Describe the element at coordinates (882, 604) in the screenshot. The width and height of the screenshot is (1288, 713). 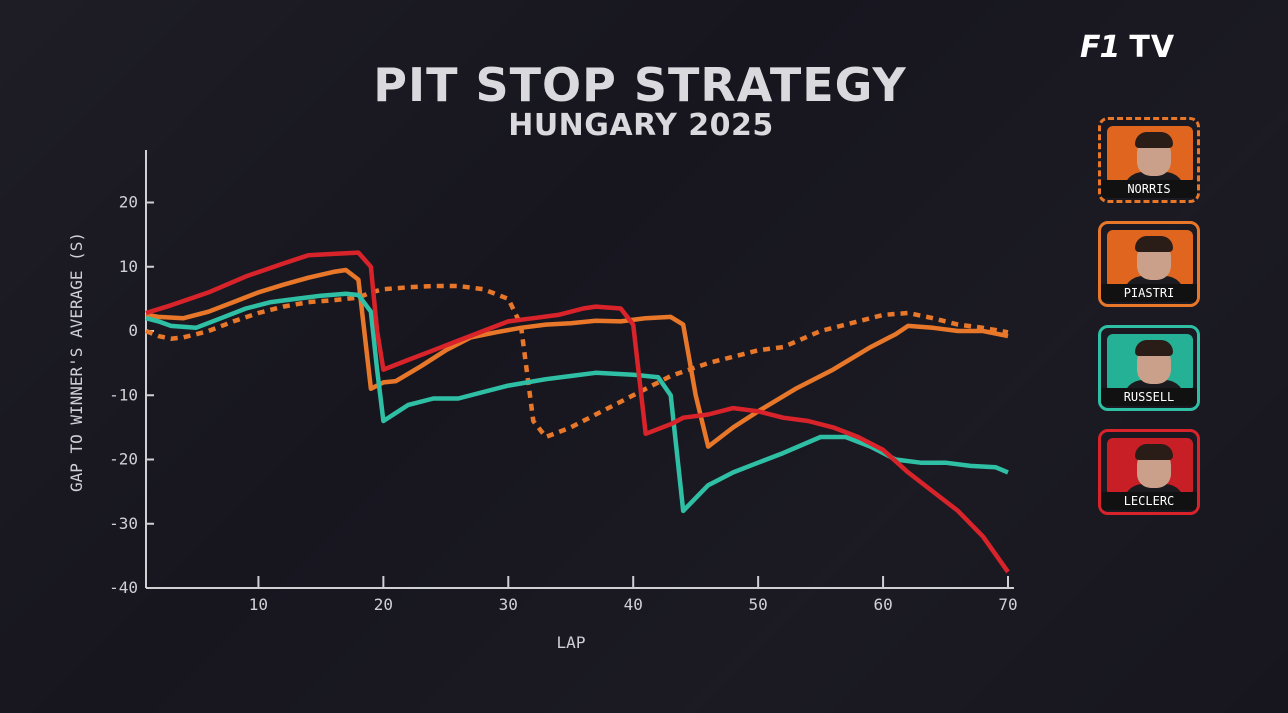
I see `x-tick-label: 60` at that location.